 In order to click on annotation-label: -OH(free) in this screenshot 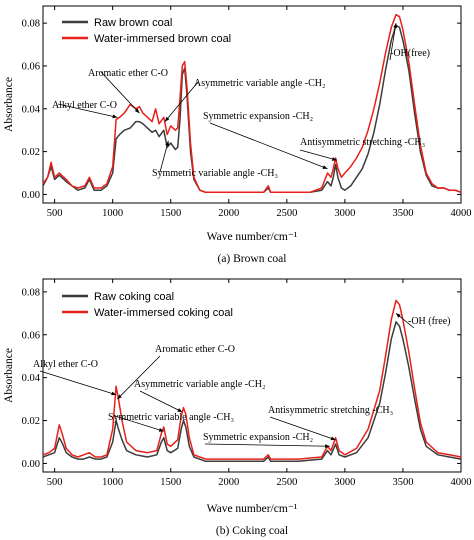, I will do `click(410, 53)`.